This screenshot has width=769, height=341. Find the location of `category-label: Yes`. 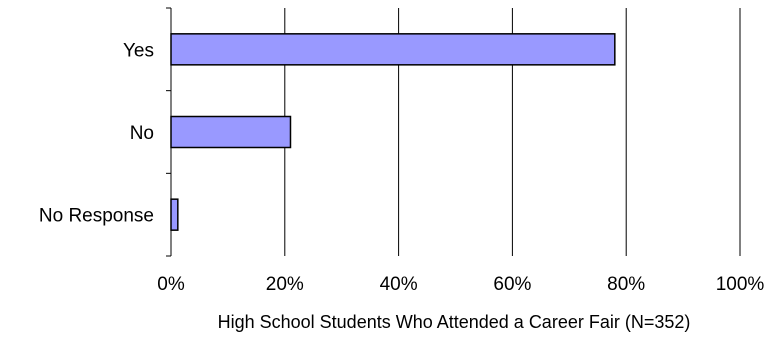

category-label: Yes is located at coordinates (138, 50).